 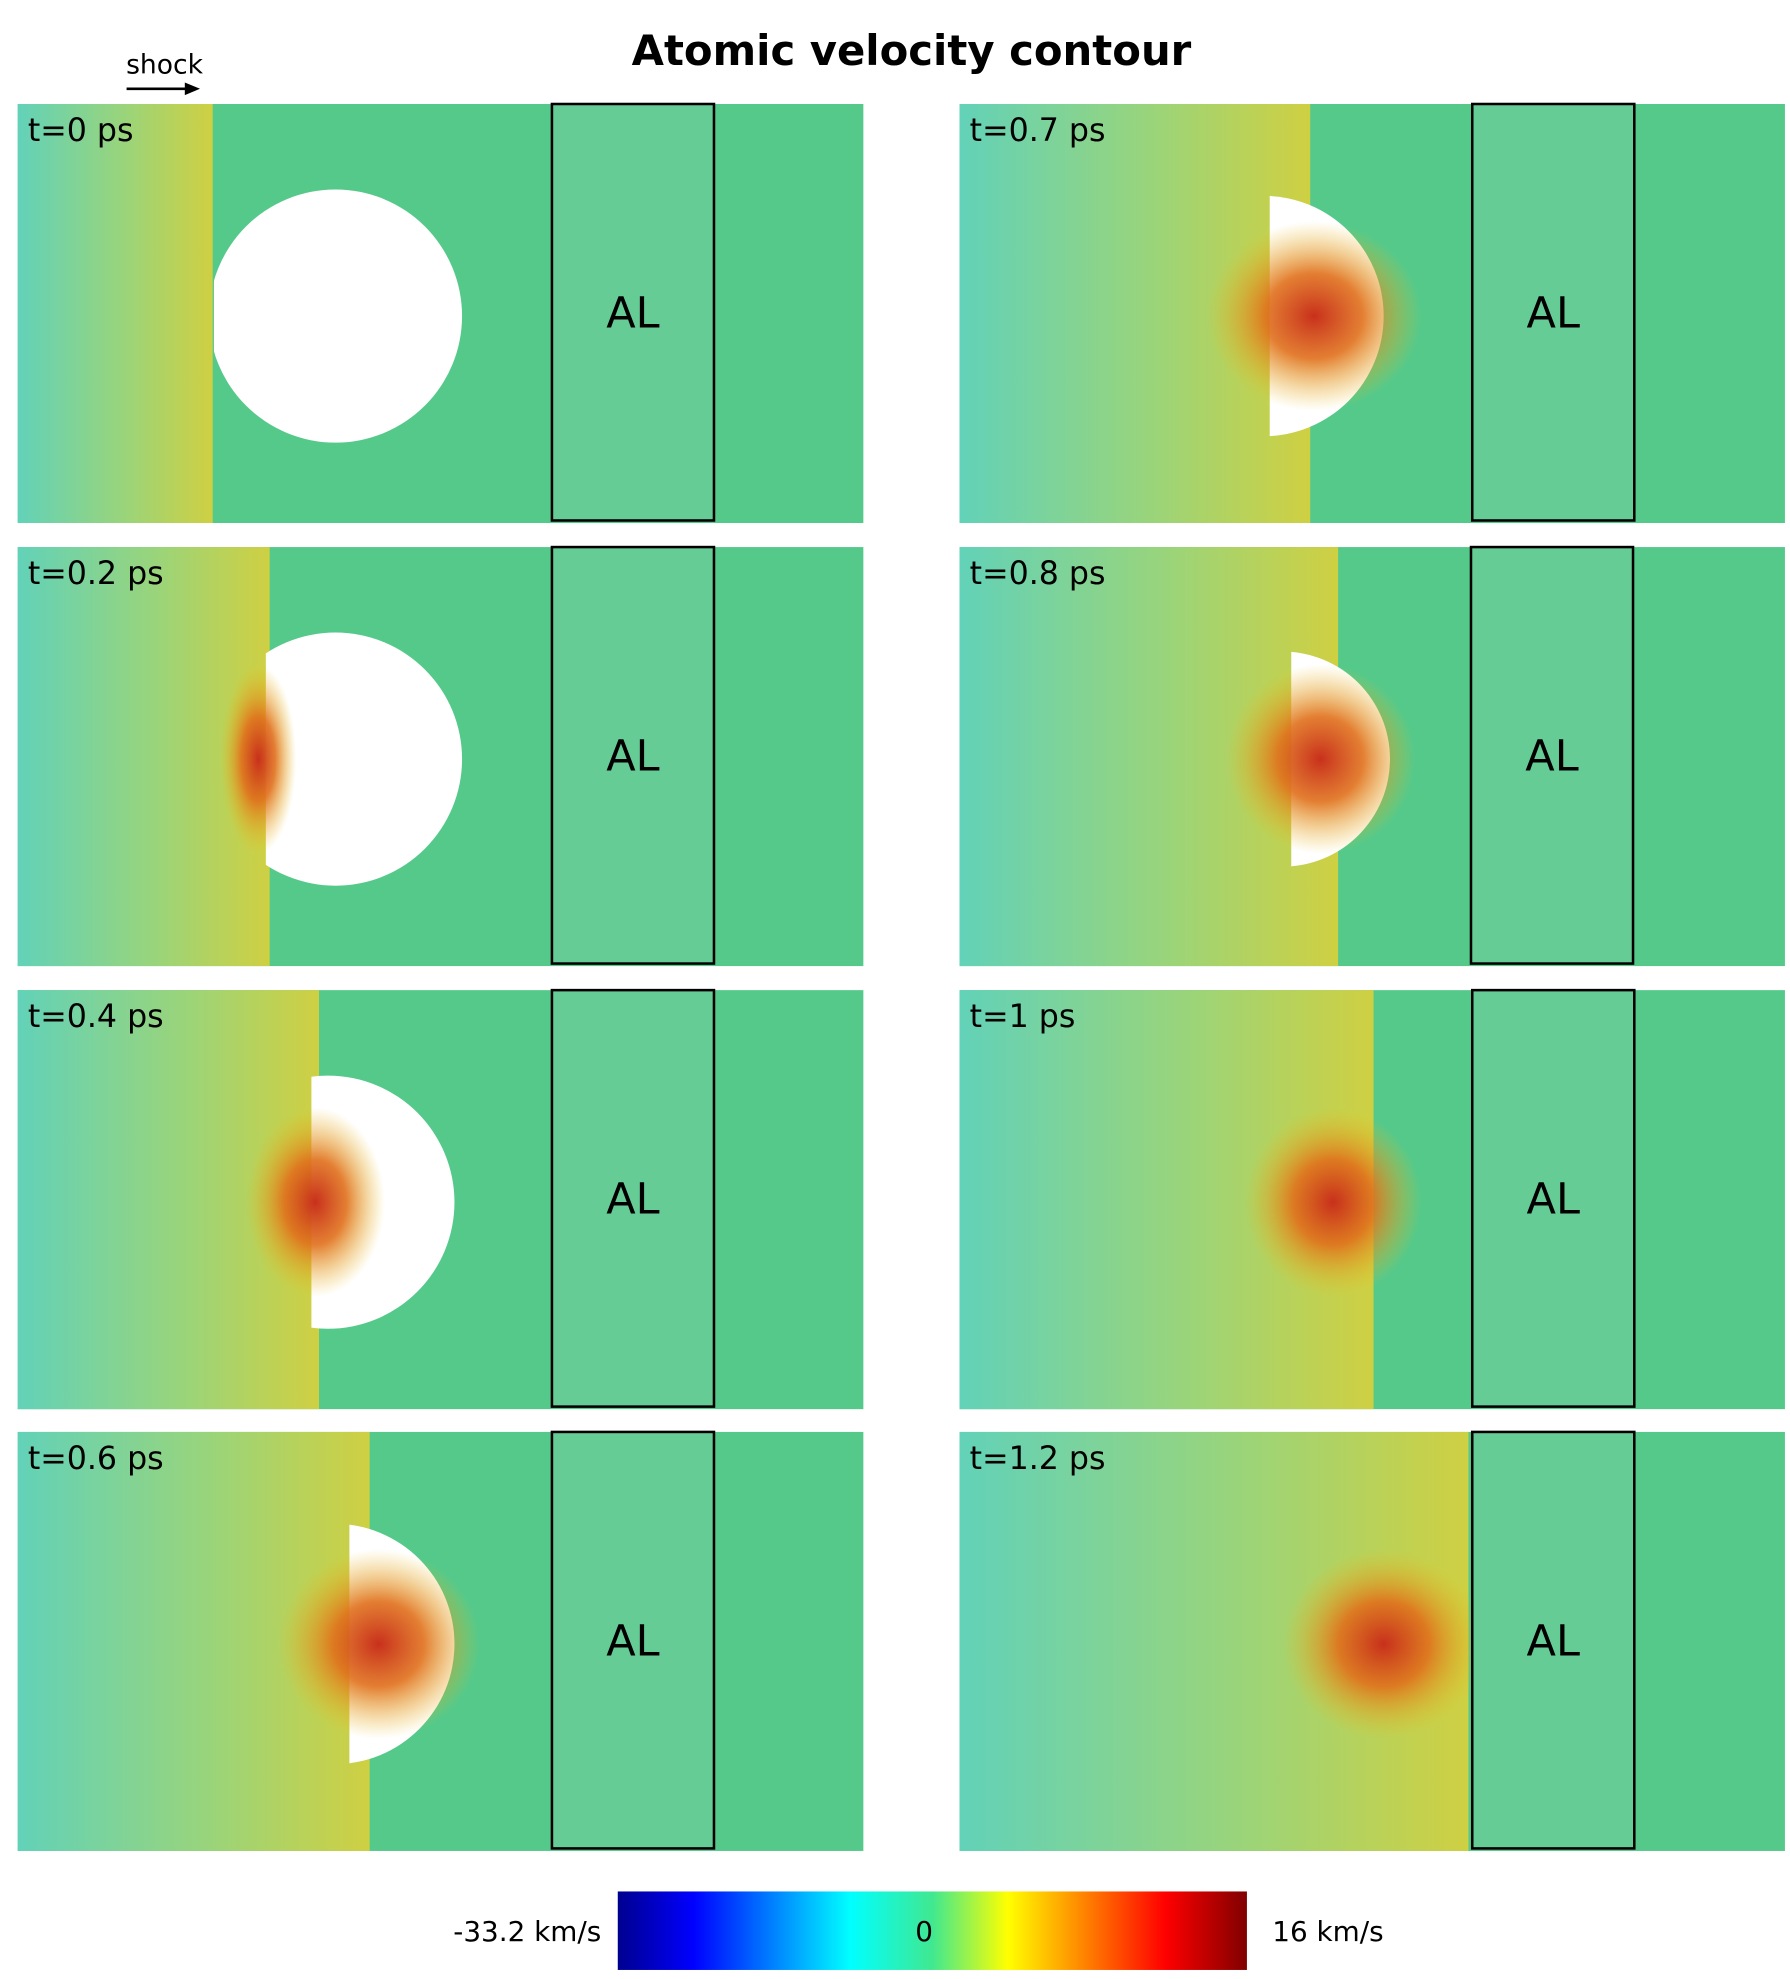 What do you see at coordinates (527, 1931) in the screenshot?
I see `colorbar-min-label: -33.2 km/s` at bounding box center [527, 1931].